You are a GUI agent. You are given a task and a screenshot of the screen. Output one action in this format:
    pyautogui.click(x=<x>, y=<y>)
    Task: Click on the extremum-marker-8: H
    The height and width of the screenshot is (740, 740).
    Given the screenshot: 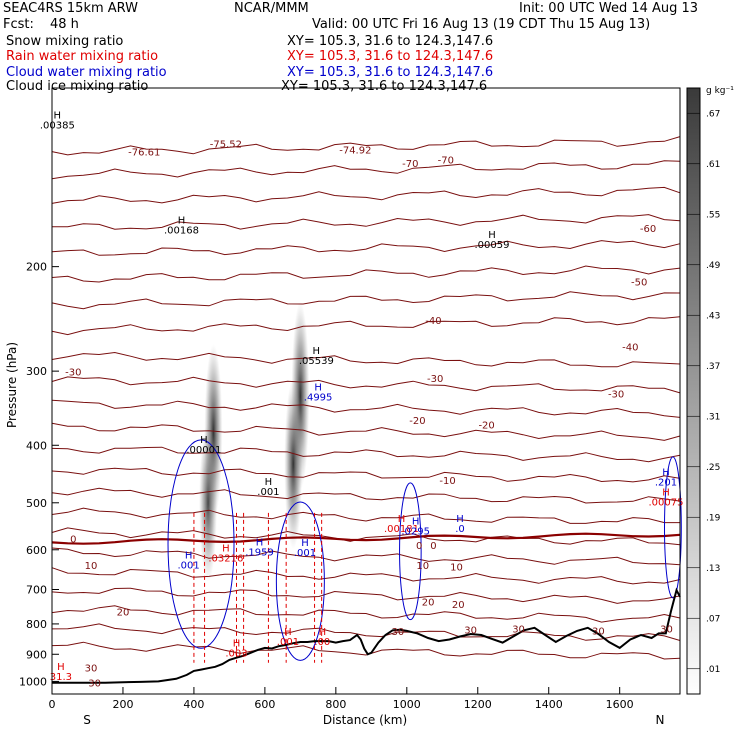 What is the action you would take?
    pyautogui.click(x=416, y=521)
    